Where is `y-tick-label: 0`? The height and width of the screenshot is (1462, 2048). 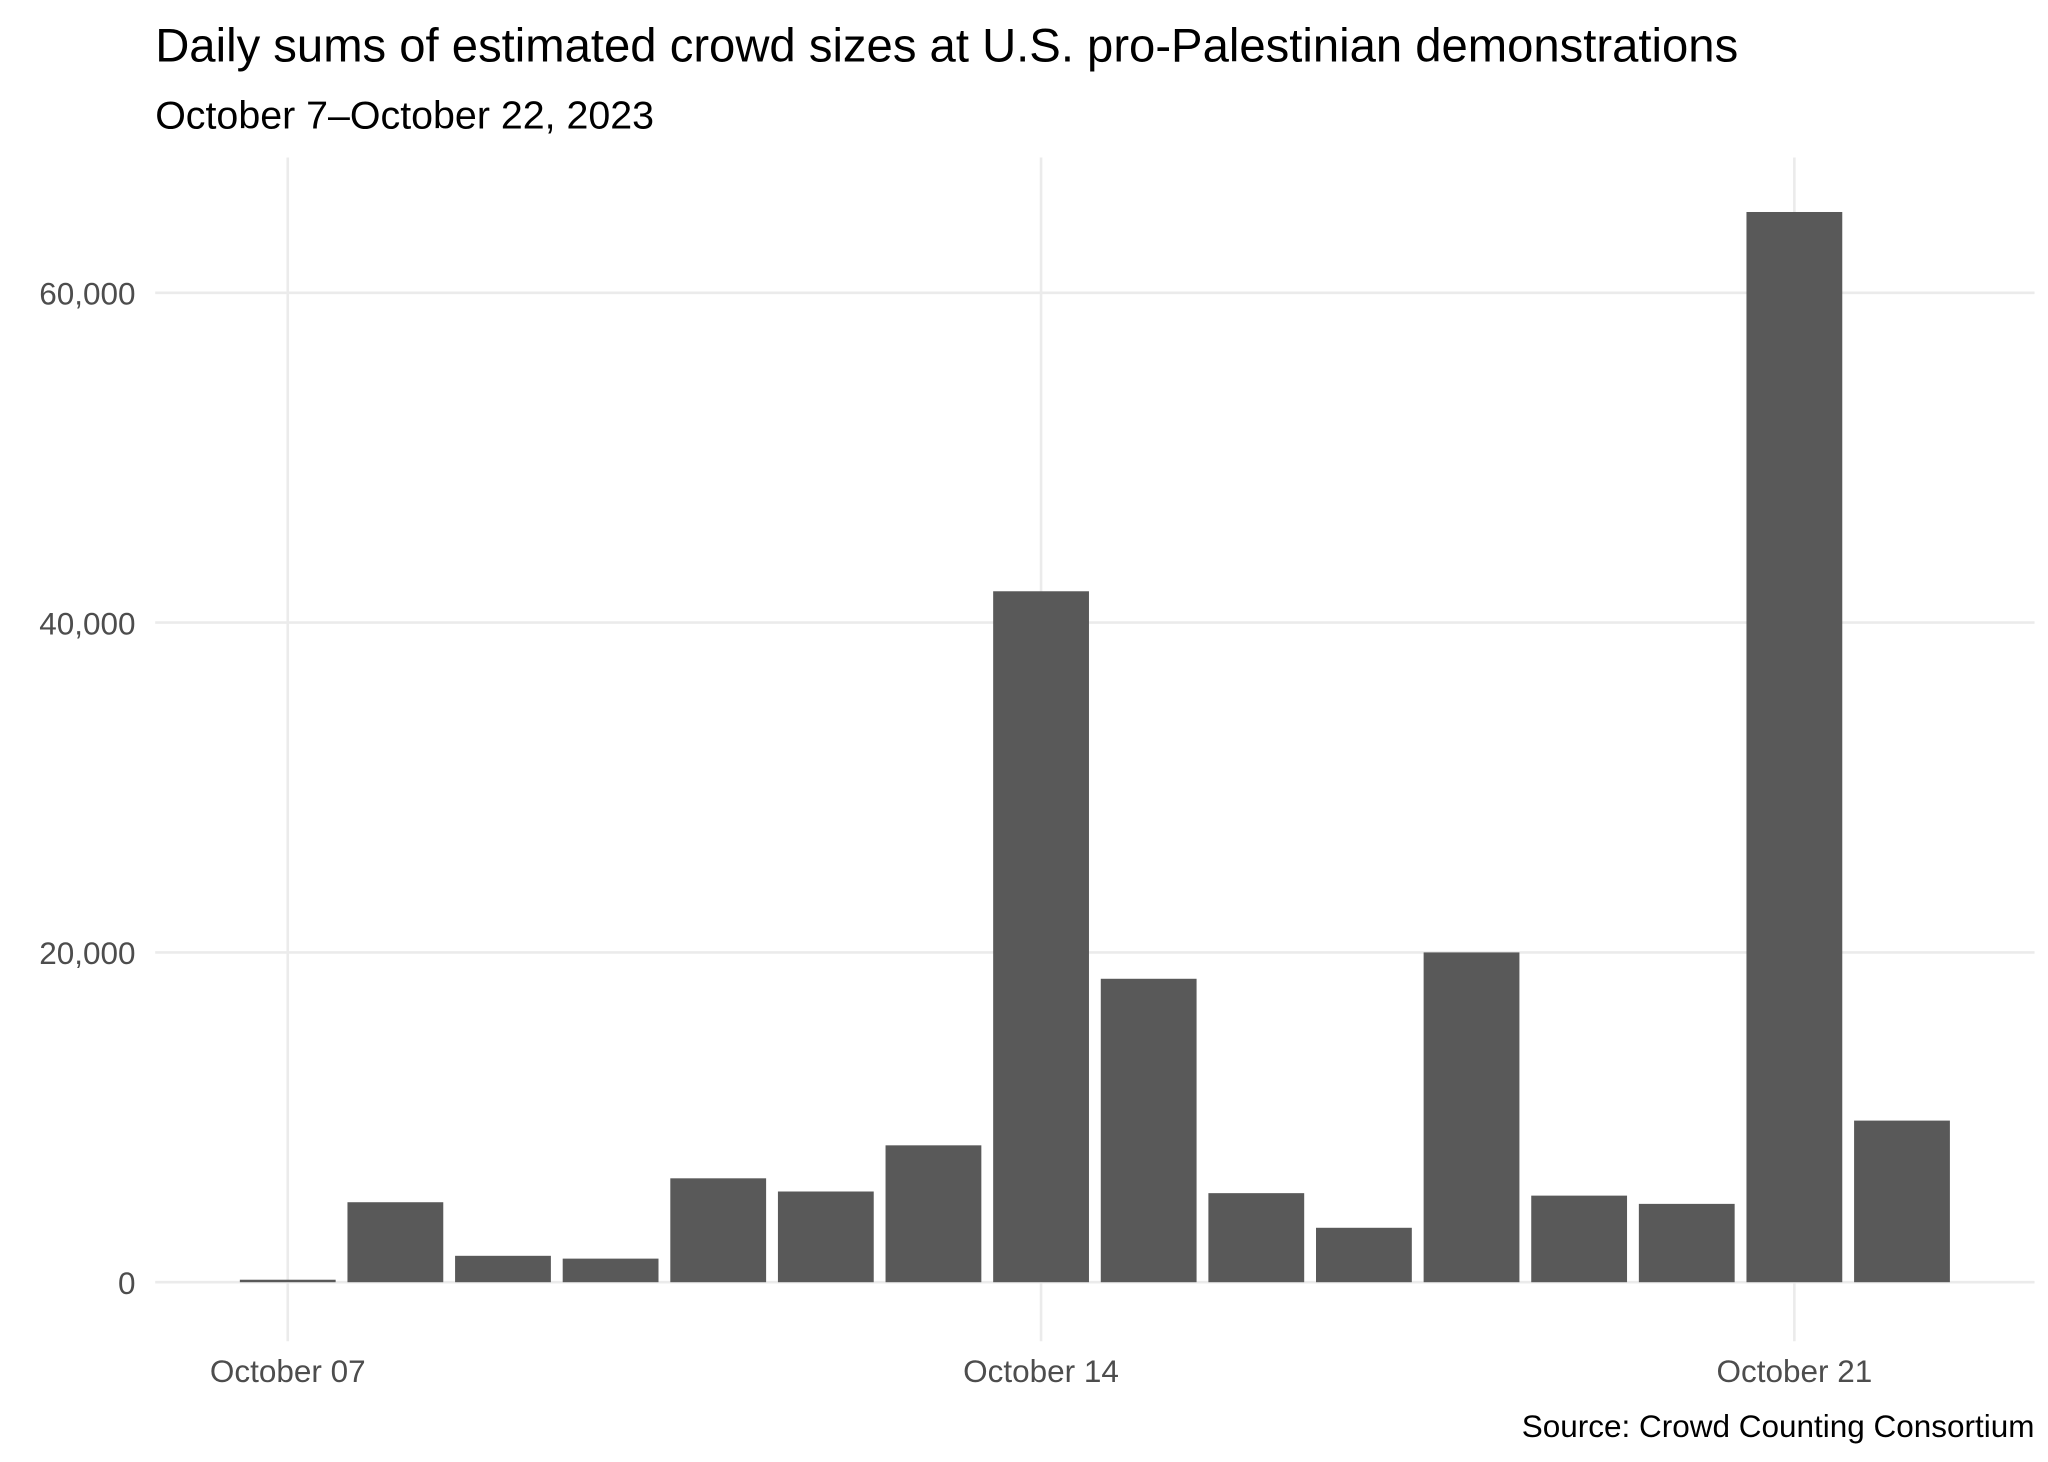 y-tick-label: 0 is located at coordinates (127, 1283).